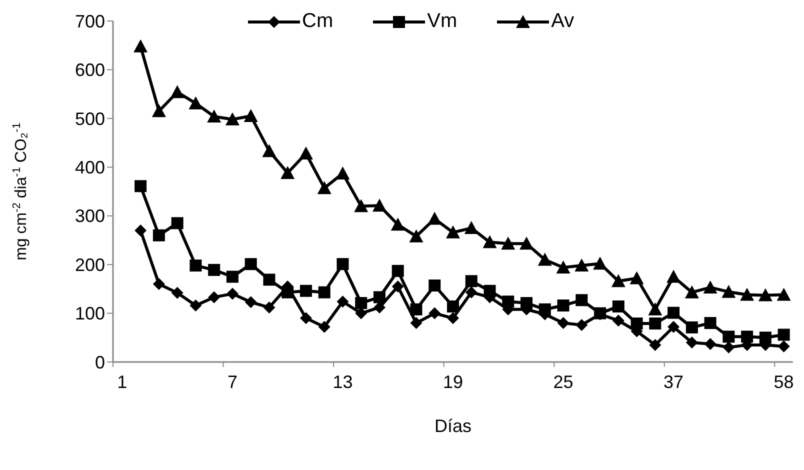 The height and width of the screenshot is (470, 804). What do you see at coordinates (89, 21) in the screenshot?
I see `y-tick-label: 700` at bounding box center [89, 21].